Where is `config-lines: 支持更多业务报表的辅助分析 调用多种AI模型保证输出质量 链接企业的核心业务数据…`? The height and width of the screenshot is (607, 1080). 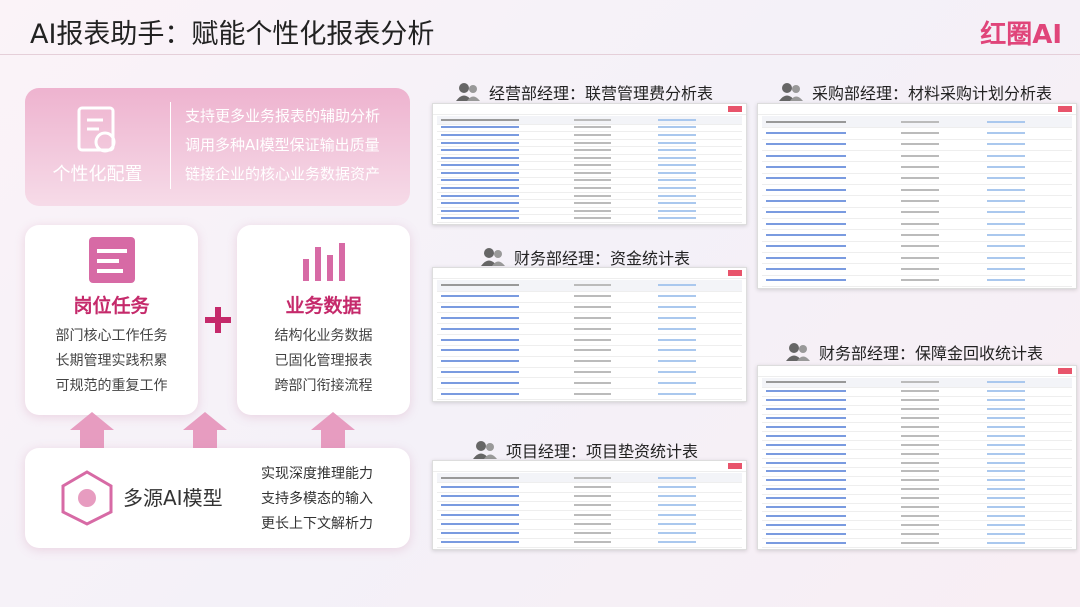 config-lines: 支持更多业务报表的辅助分析 调用多种AI模型保证输出质量 链接企业的核心业务数据… is located at coordinates (275, 145).